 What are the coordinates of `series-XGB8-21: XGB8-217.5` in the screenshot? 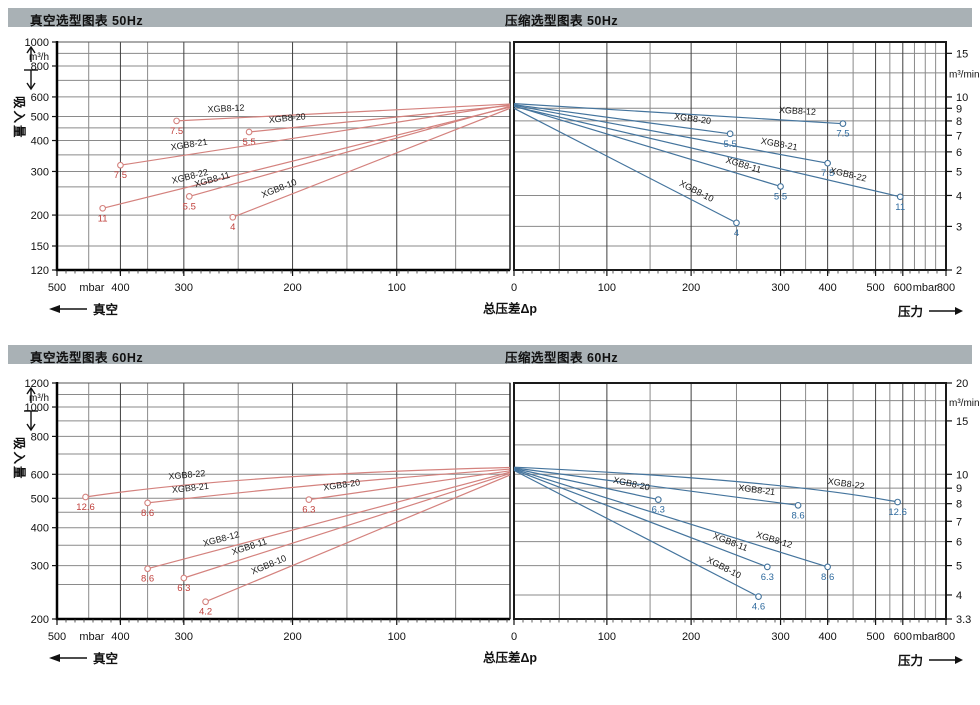 It's located at (312, 142).